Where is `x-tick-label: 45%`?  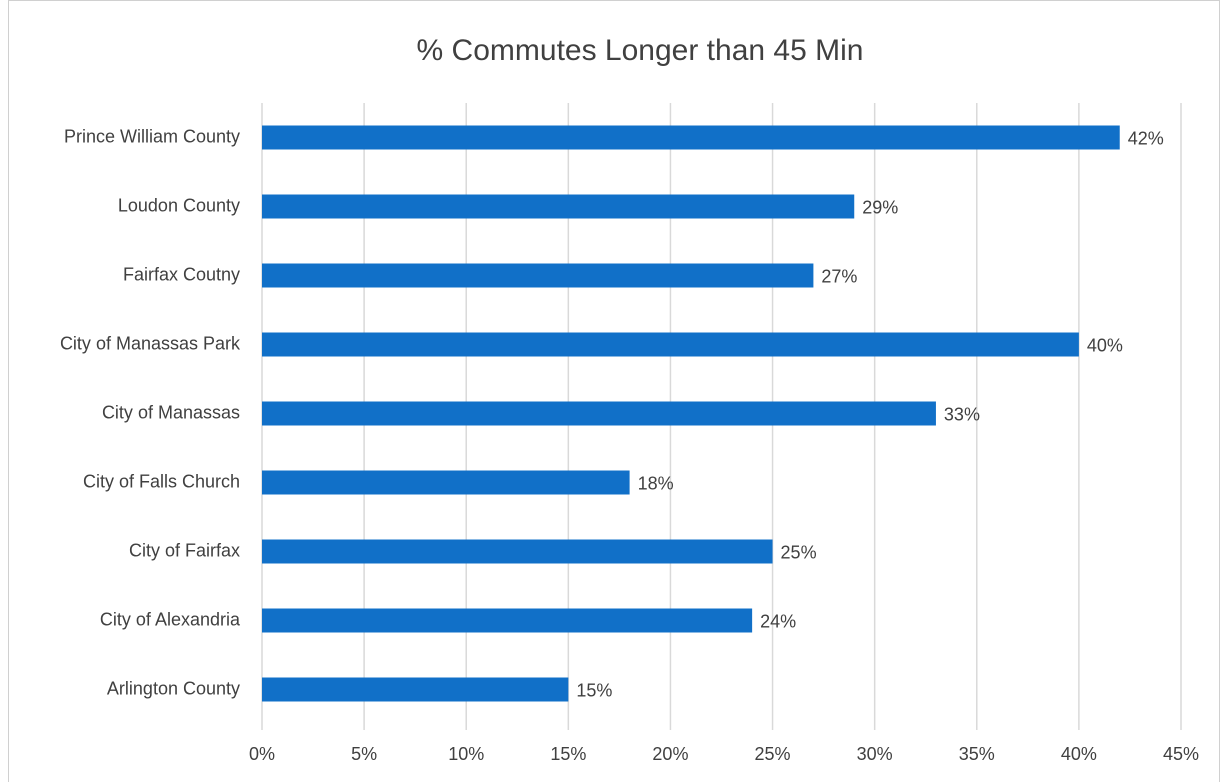 x-tick-label: 45% is located at coordinates (1181, 754).